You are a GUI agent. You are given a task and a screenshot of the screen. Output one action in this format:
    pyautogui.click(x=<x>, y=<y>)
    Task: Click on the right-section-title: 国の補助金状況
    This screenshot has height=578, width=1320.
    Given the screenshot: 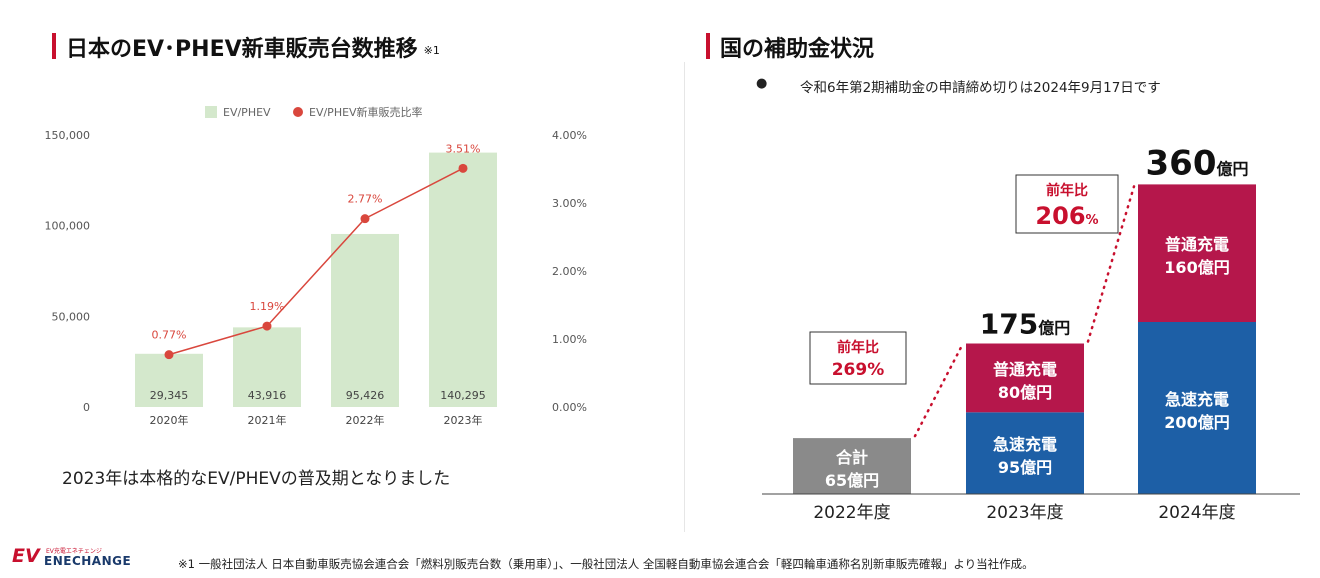 What is the action you would take?
    pyautogui.click(x=797, y=49)
    